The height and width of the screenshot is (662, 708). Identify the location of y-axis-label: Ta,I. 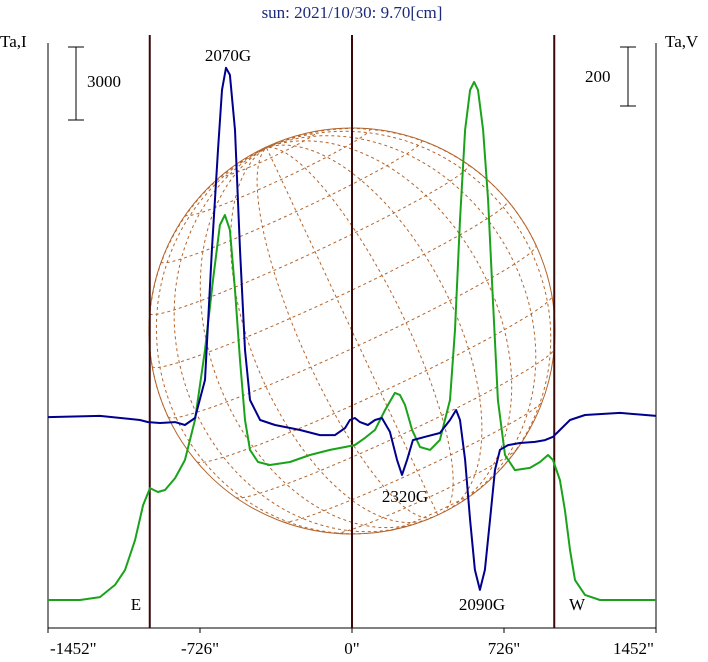
(13, 41).